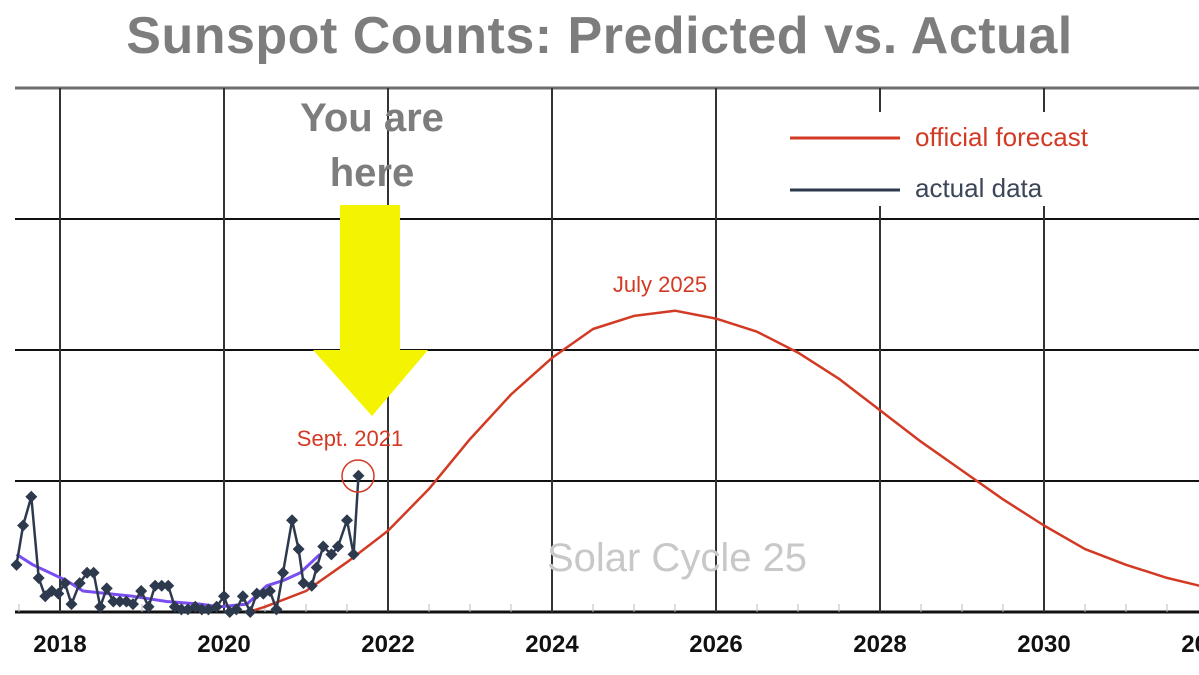 The width and height of the screenshot is (1199, 675). I want to click on current-point-circle, so click(358, 476).